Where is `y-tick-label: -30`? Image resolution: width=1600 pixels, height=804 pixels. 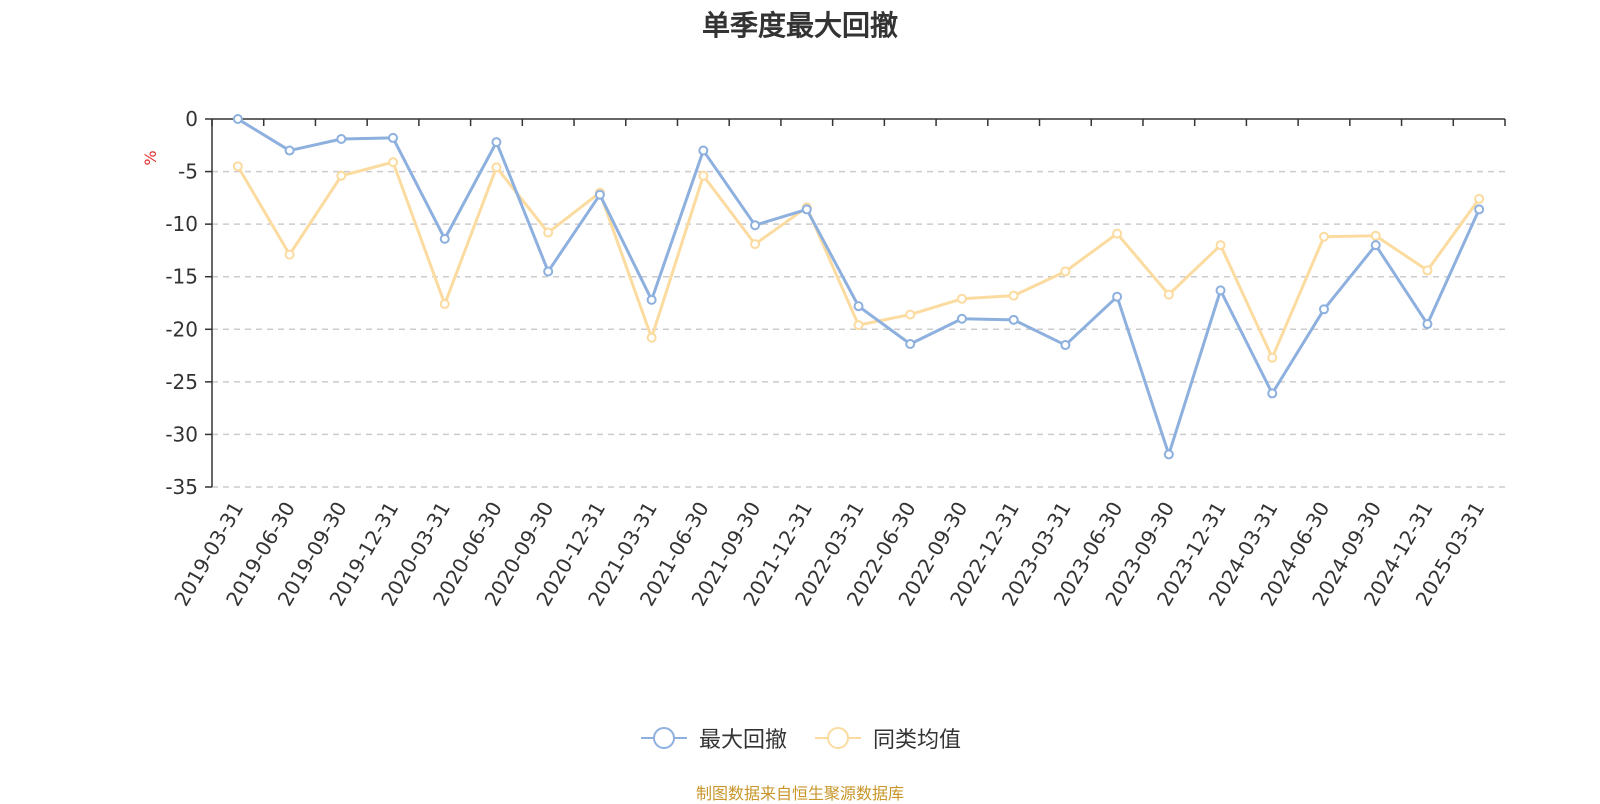
y-tick-label: -30 is located at coordinates (181, 434).